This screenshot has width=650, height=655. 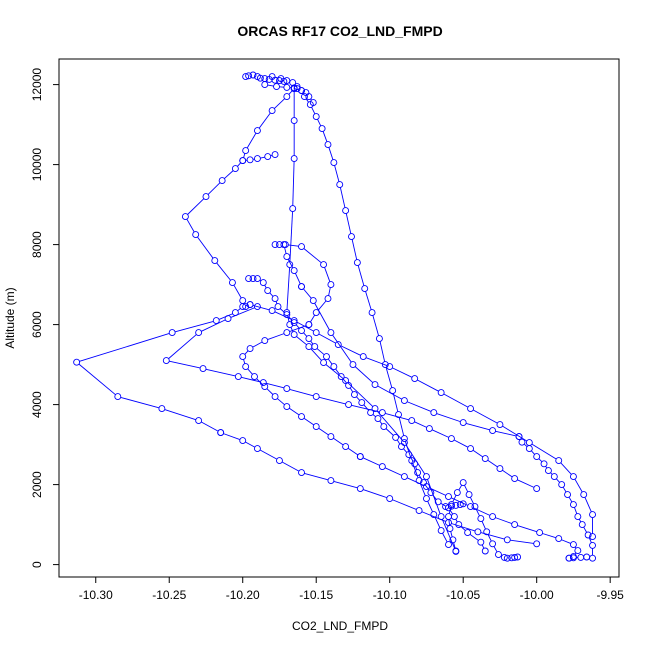 I want to click on y-tick-label: 0, so click(x=37, y=564).